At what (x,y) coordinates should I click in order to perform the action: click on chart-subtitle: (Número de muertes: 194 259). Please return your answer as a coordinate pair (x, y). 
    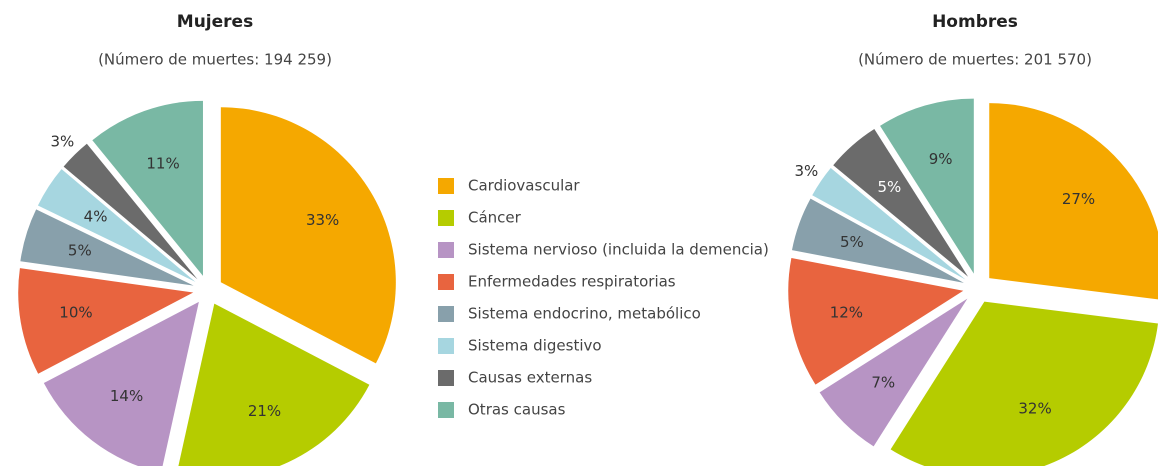
    Looking at the image, I should click on (215, 60).